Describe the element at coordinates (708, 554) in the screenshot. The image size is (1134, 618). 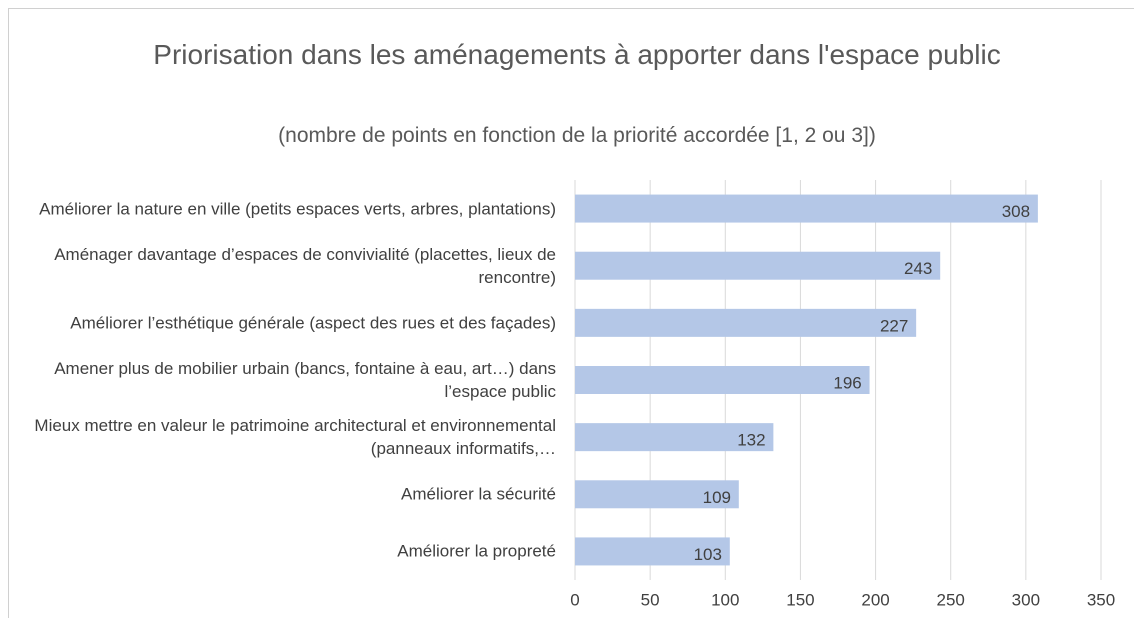
I see `data-label: 103` at that location.